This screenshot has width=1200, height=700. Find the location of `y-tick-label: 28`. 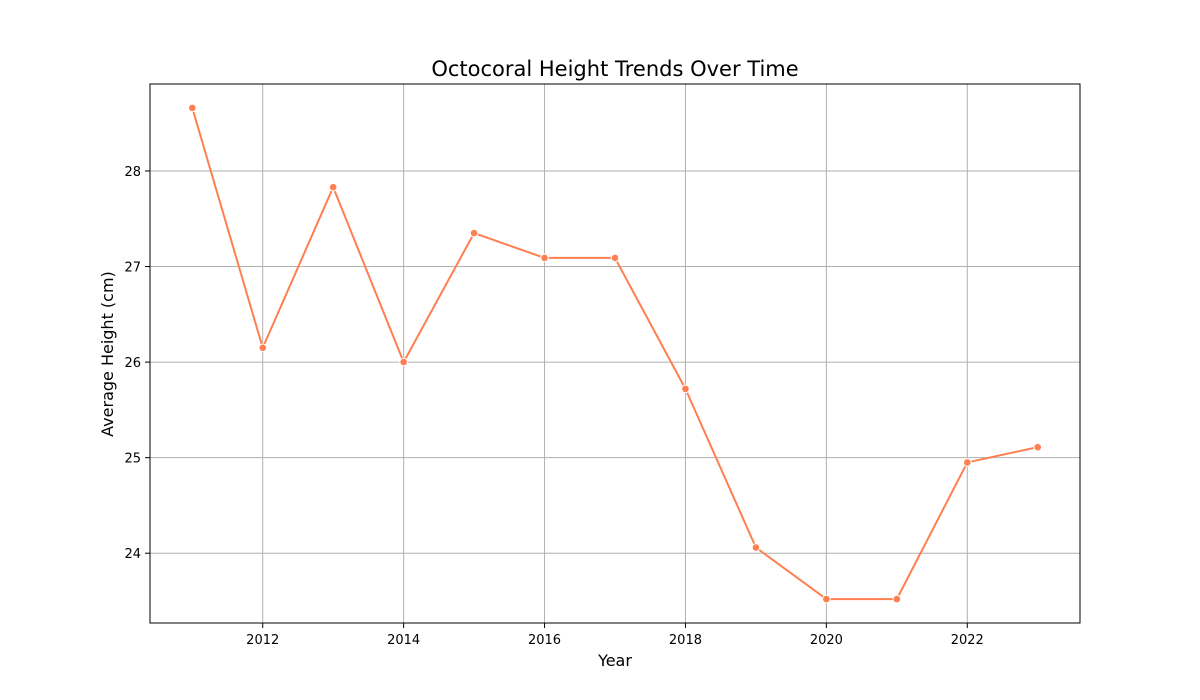

y-tick-label: 28 is located at coordinates (132, 172).